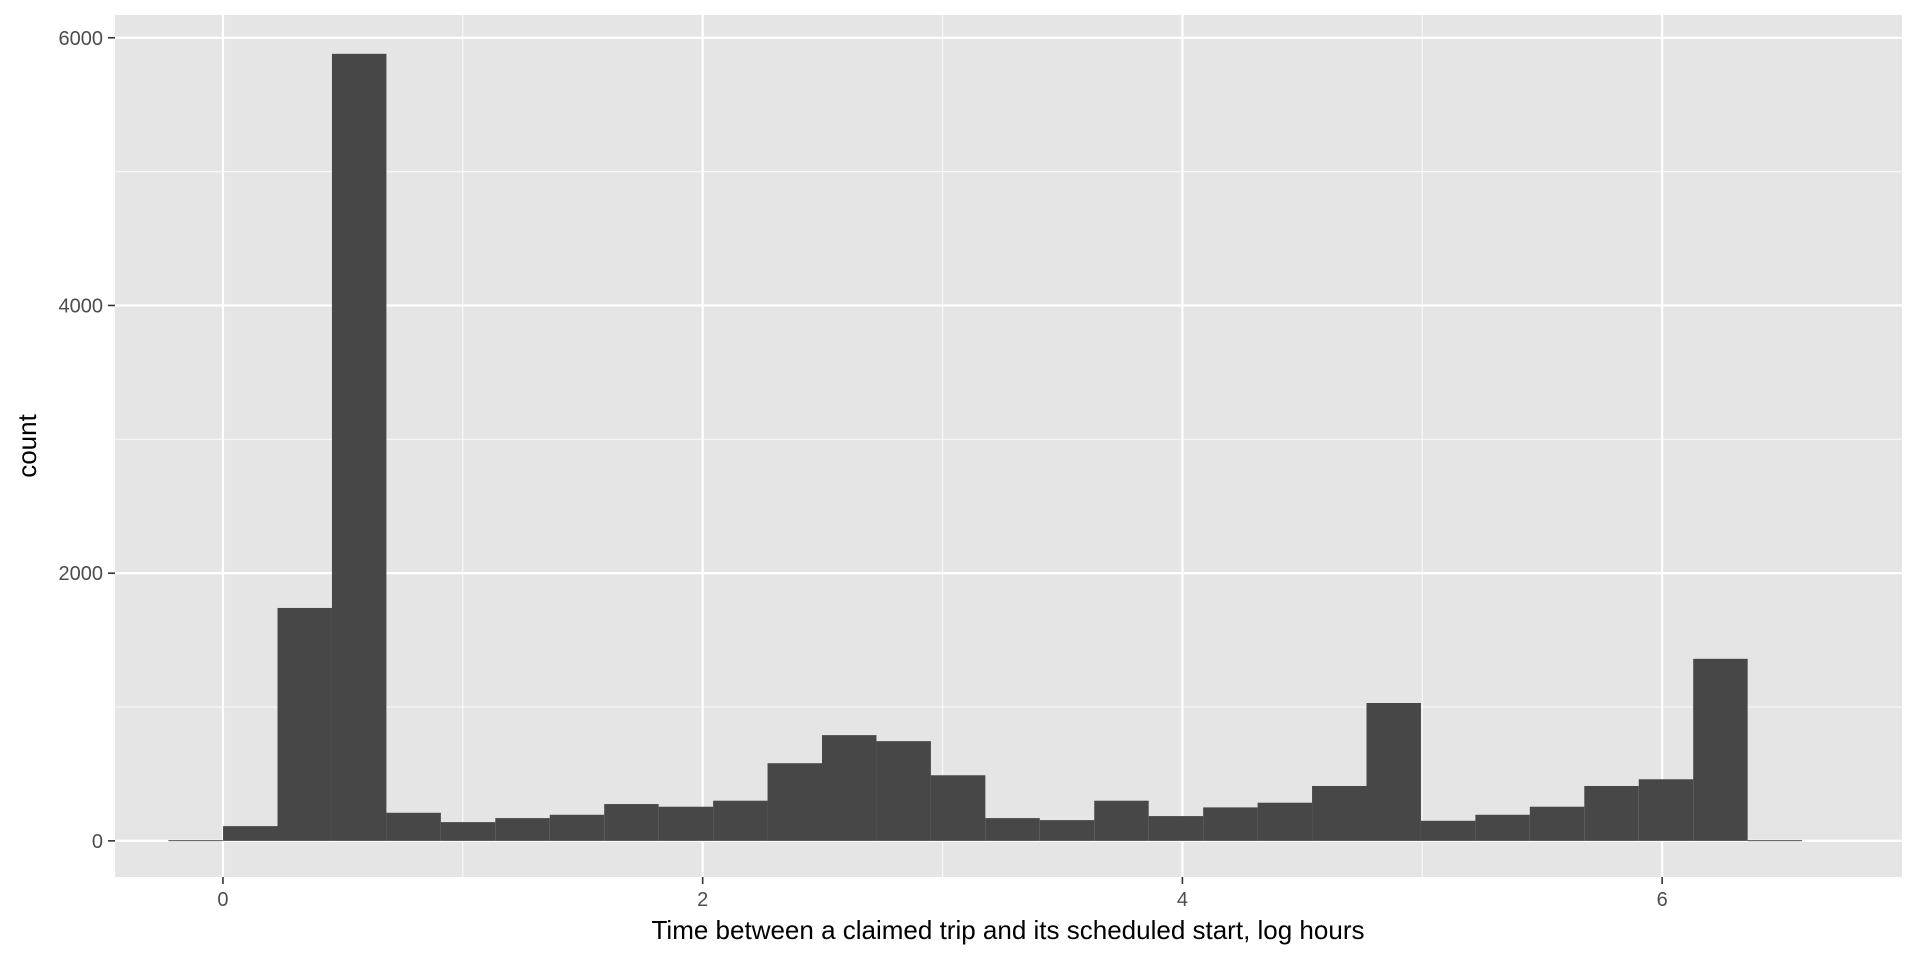  I want to click on y-tick-label: 0, so click(97, 842).